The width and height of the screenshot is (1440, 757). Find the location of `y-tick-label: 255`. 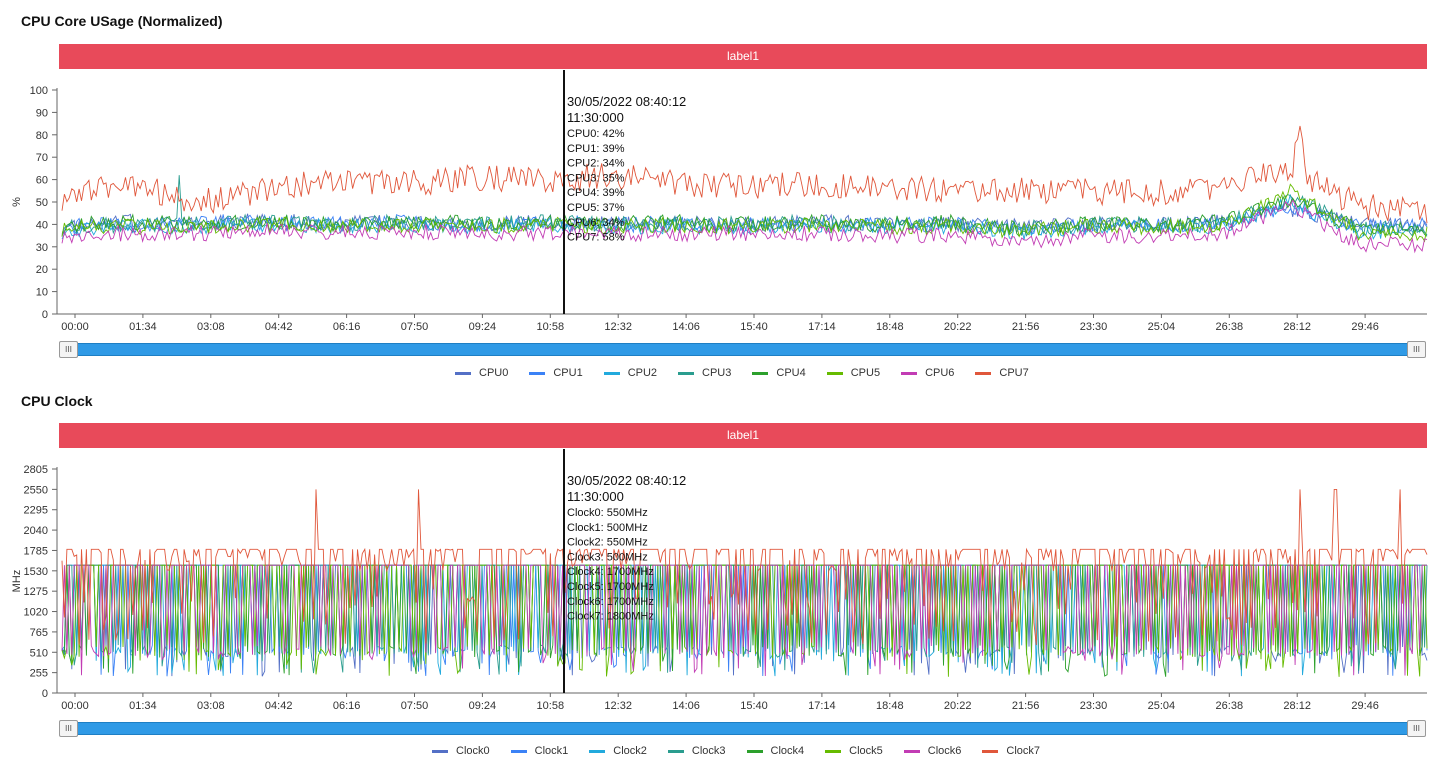

y-tick-label: 255 is located at coordinates (39, 674).